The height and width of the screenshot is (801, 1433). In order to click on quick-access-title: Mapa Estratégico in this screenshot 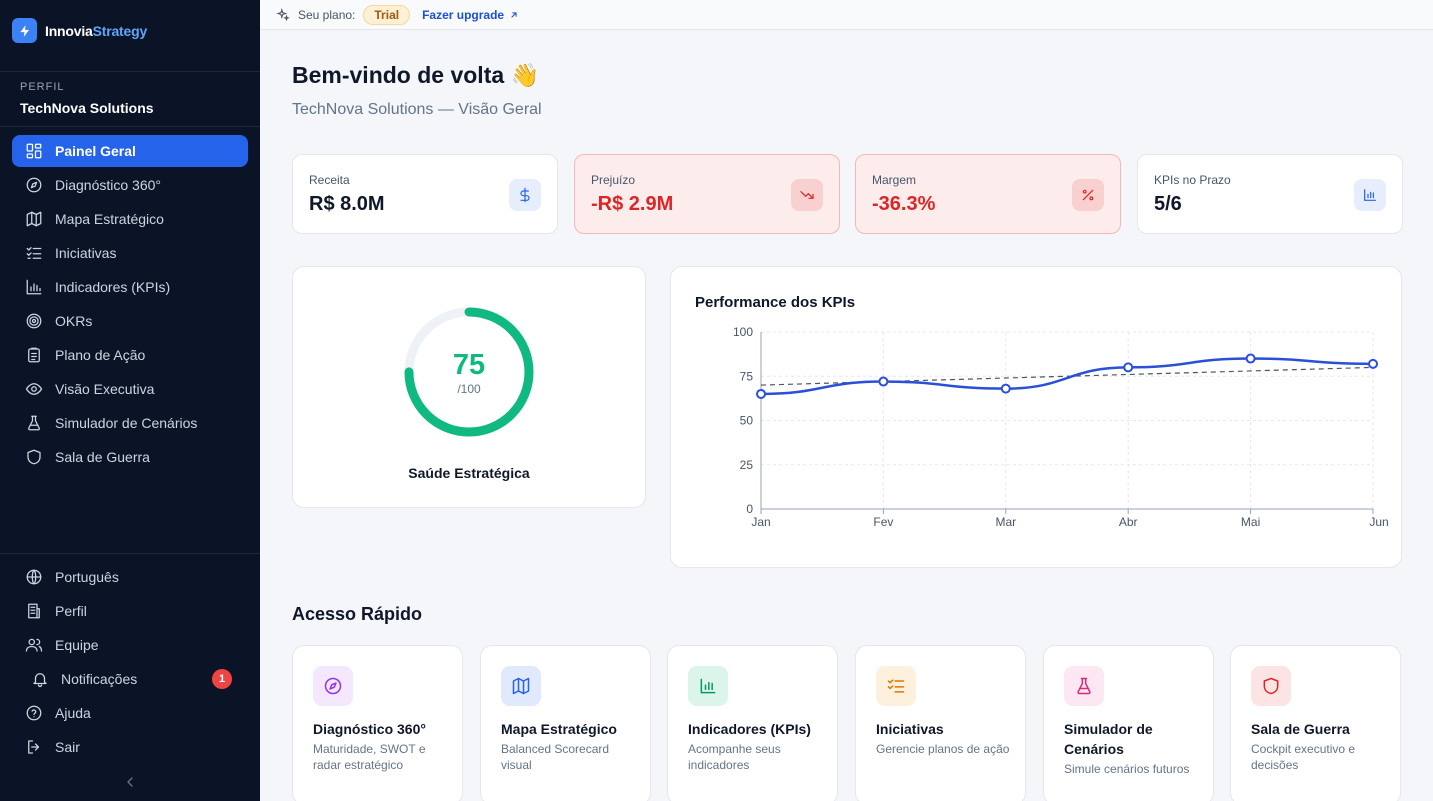, I will do `click(559, 729)`.